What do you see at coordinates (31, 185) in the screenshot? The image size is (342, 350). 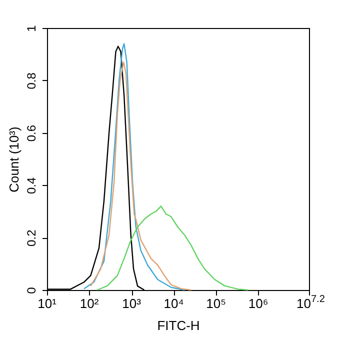 I see `y-tick-label: 0.4` at bounding box center [31, 185].